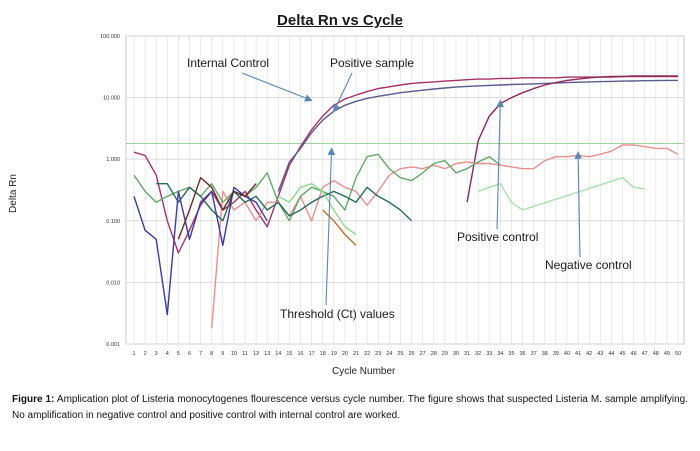 The image size is (700, 451). What do you see at coordinates (445, 354) in the screenshot?
I see `x-tick-label: 29` at bounding box center [445, 354].